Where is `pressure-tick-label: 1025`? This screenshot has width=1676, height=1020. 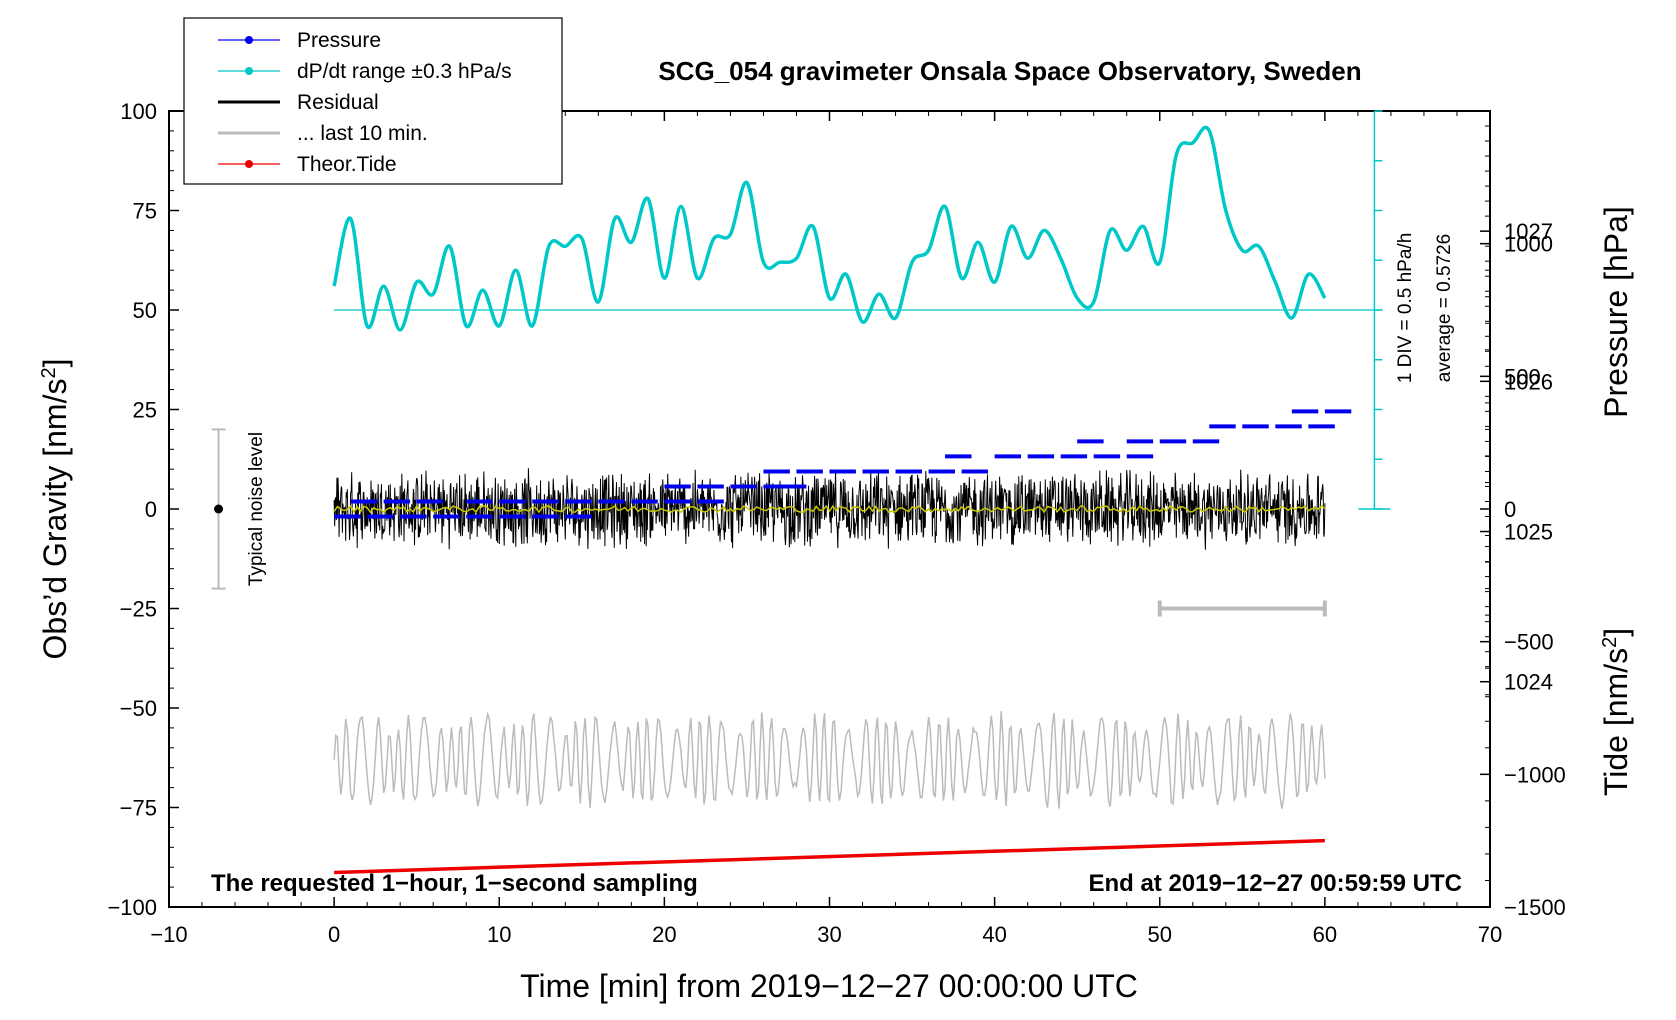 pressure-tick-label: 1025 is located at coordinates (1528, 532).